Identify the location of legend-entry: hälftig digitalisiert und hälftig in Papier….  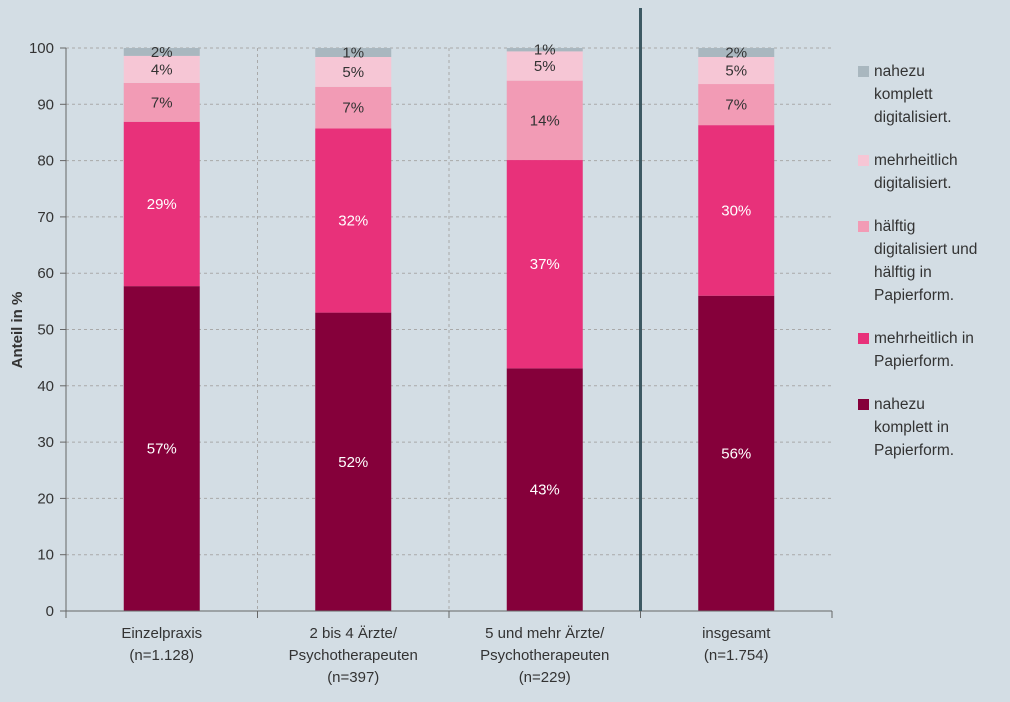
(925, 261).